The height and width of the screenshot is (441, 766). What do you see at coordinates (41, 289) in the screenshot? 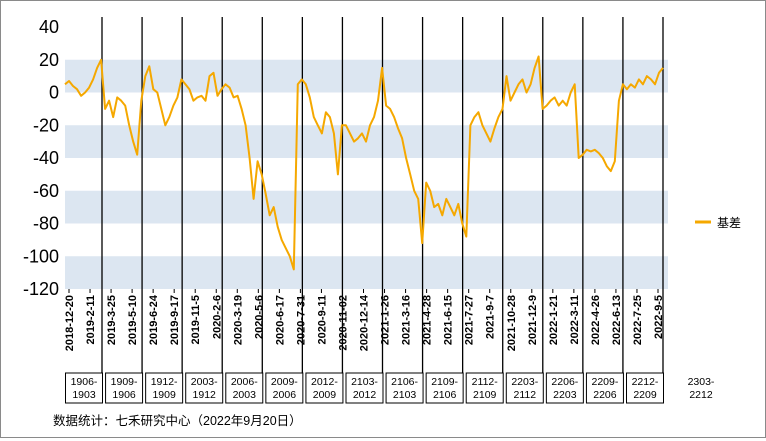
I see `y-tick-label: -120` at bounding box center [41, 289].